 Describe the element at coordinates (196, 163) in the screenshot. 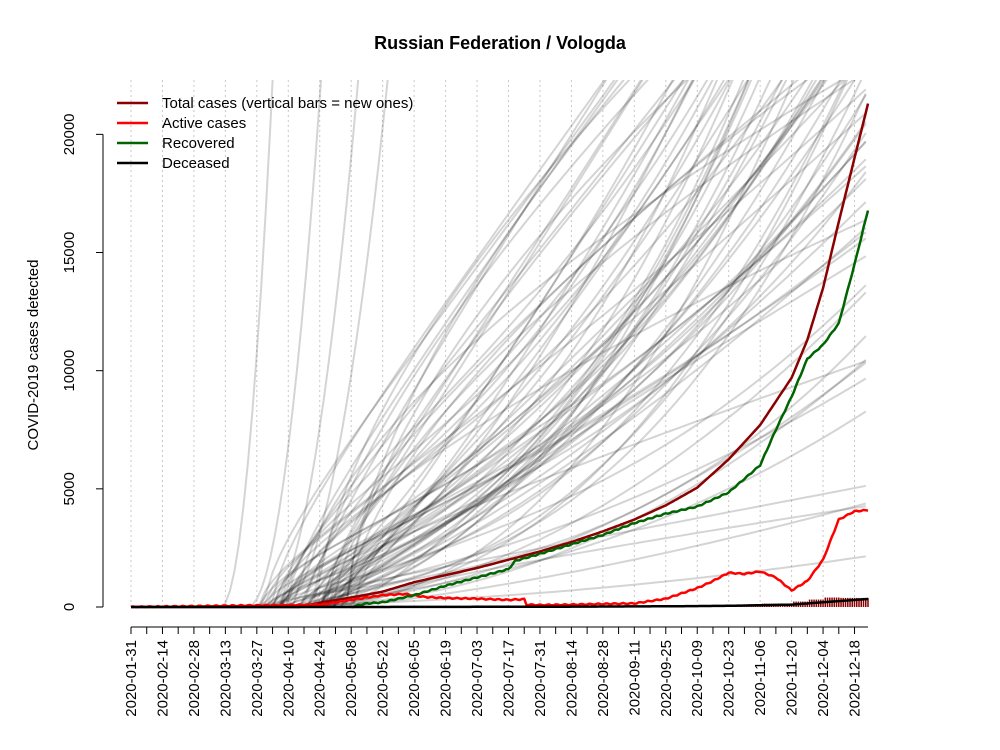

I see `legend-entry: Deceased` at that location.